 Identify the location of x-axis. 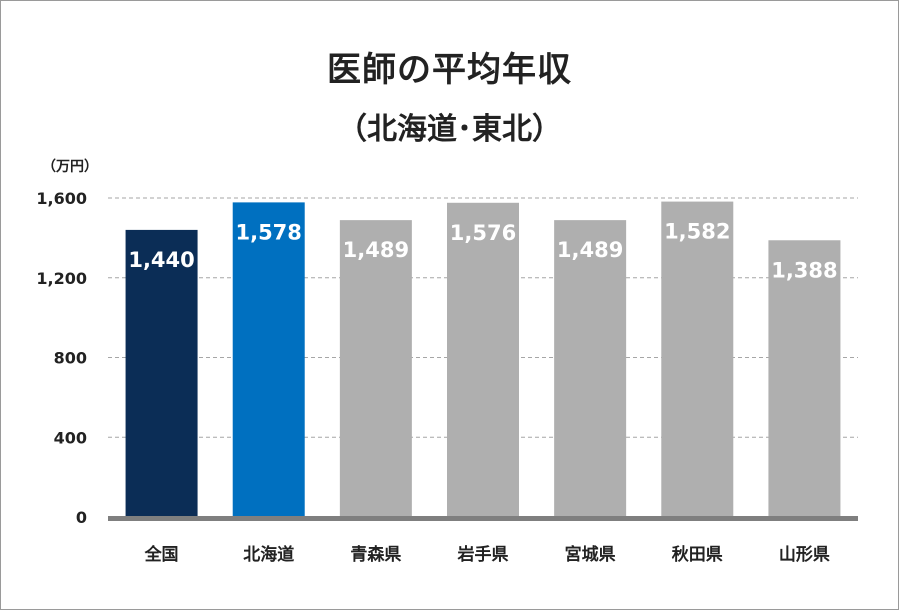
(483, 518).